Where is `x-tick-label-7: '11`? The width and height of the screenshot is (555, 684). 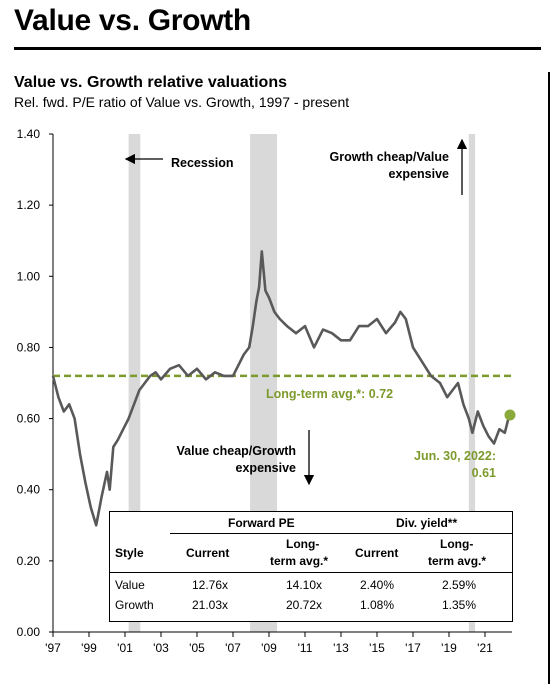 x-tick-label-7: '11 is located at coordinates (305, 648).